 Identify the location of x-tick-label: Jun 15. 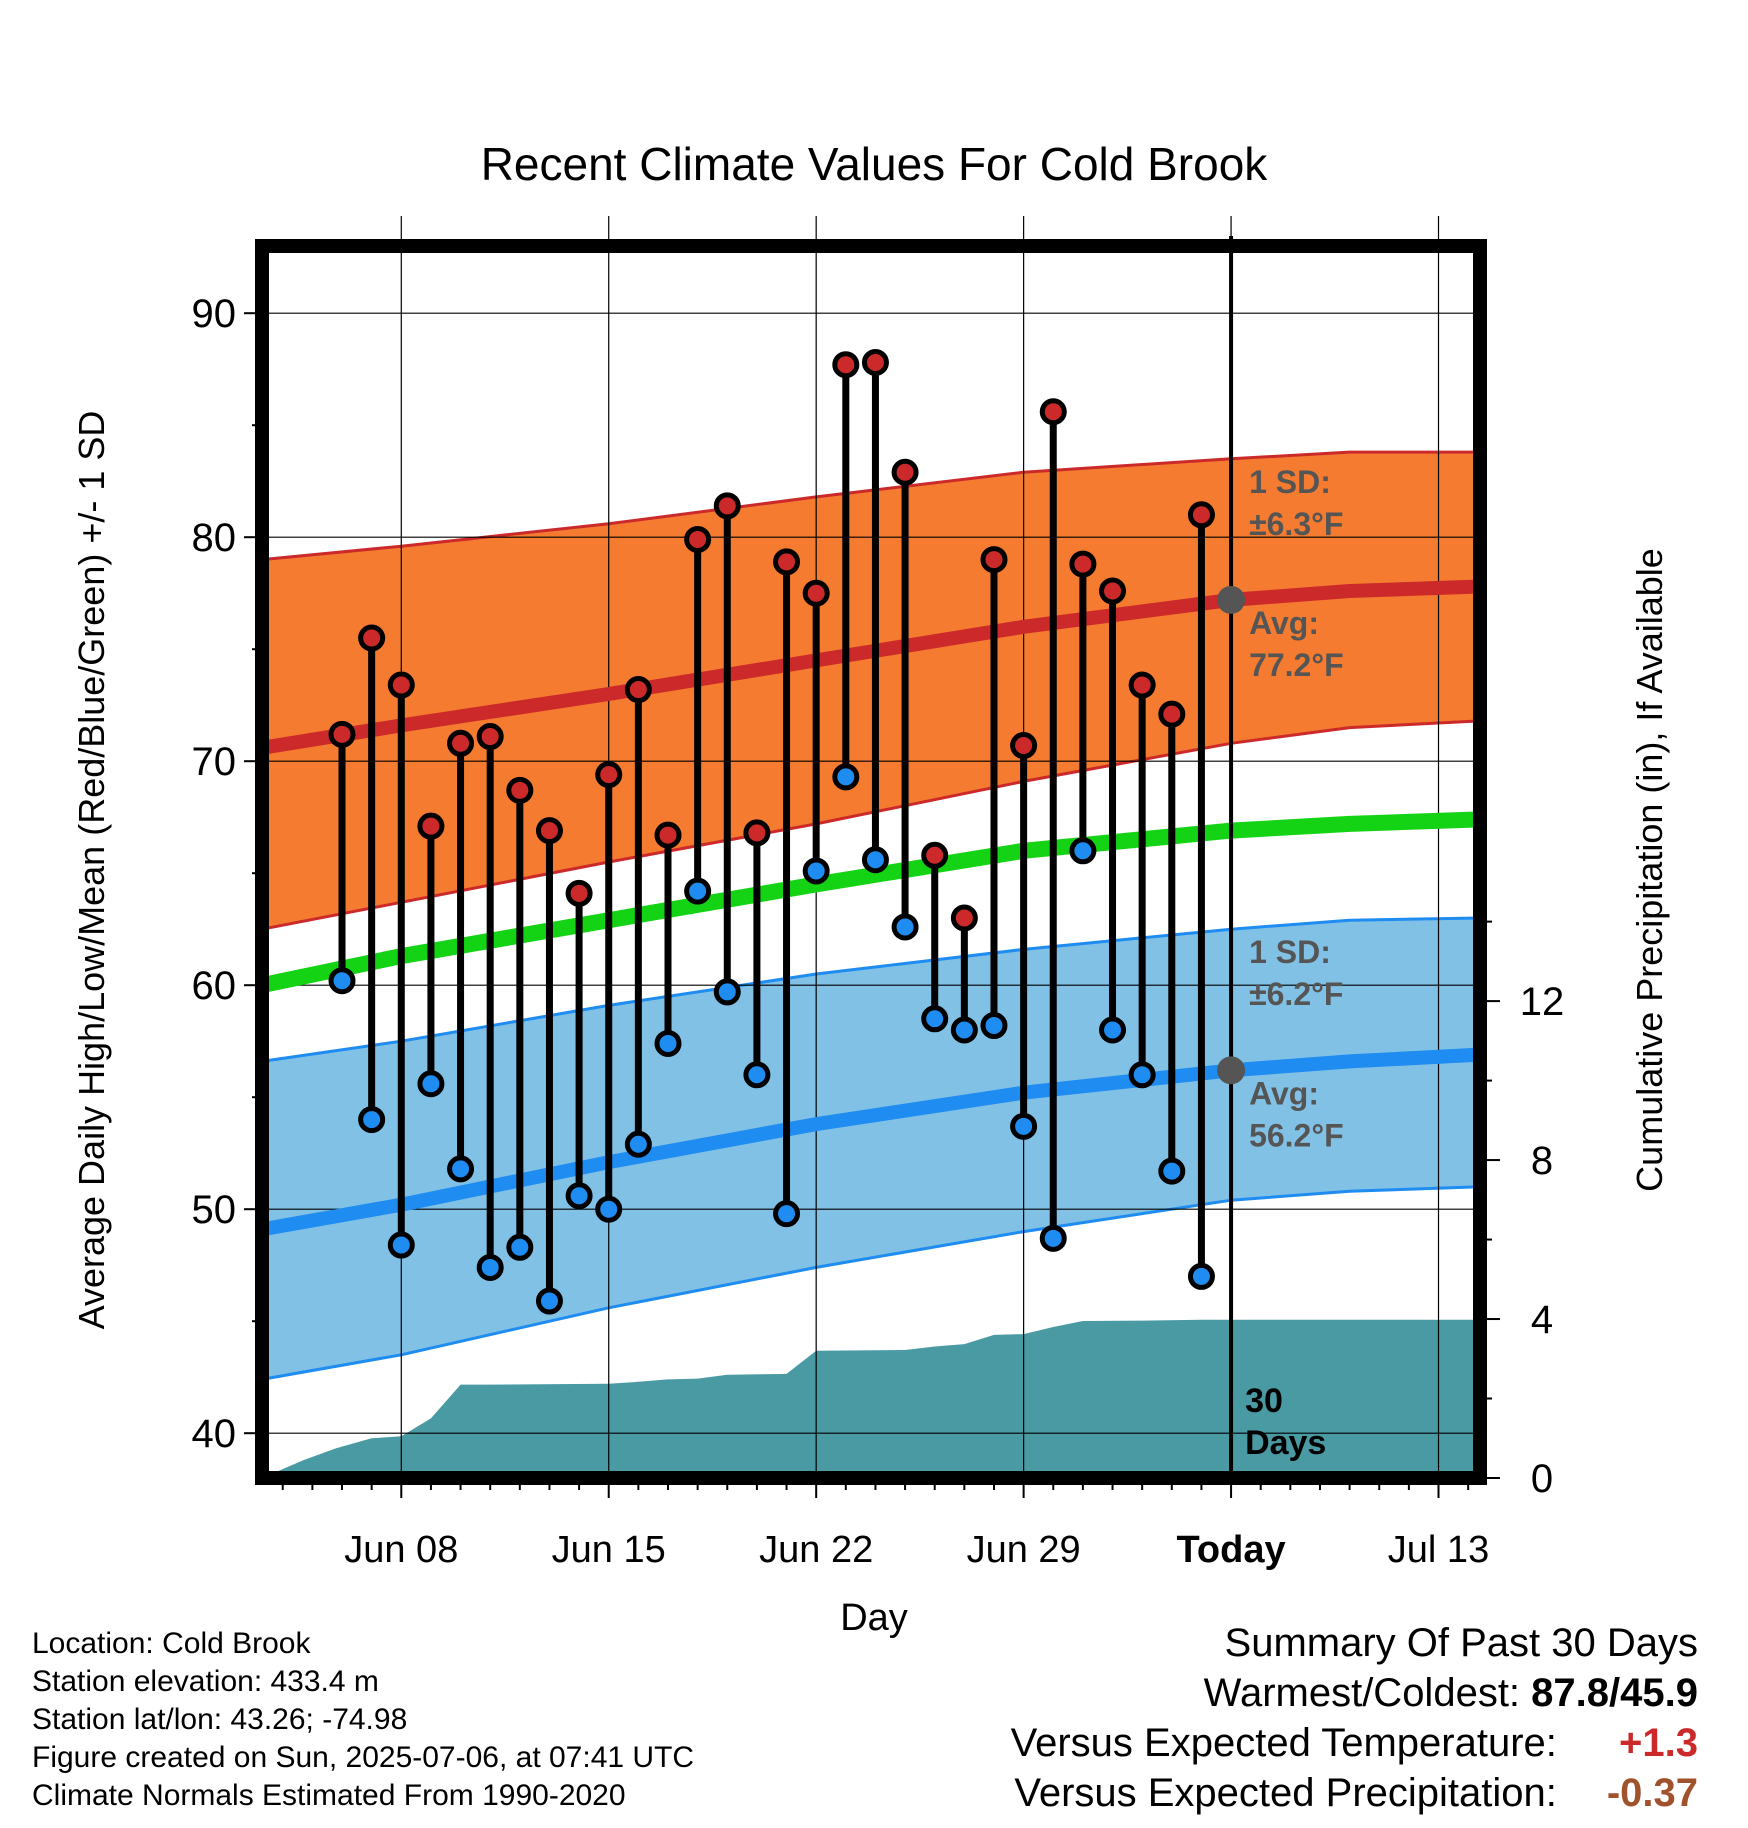
(609, 1550).